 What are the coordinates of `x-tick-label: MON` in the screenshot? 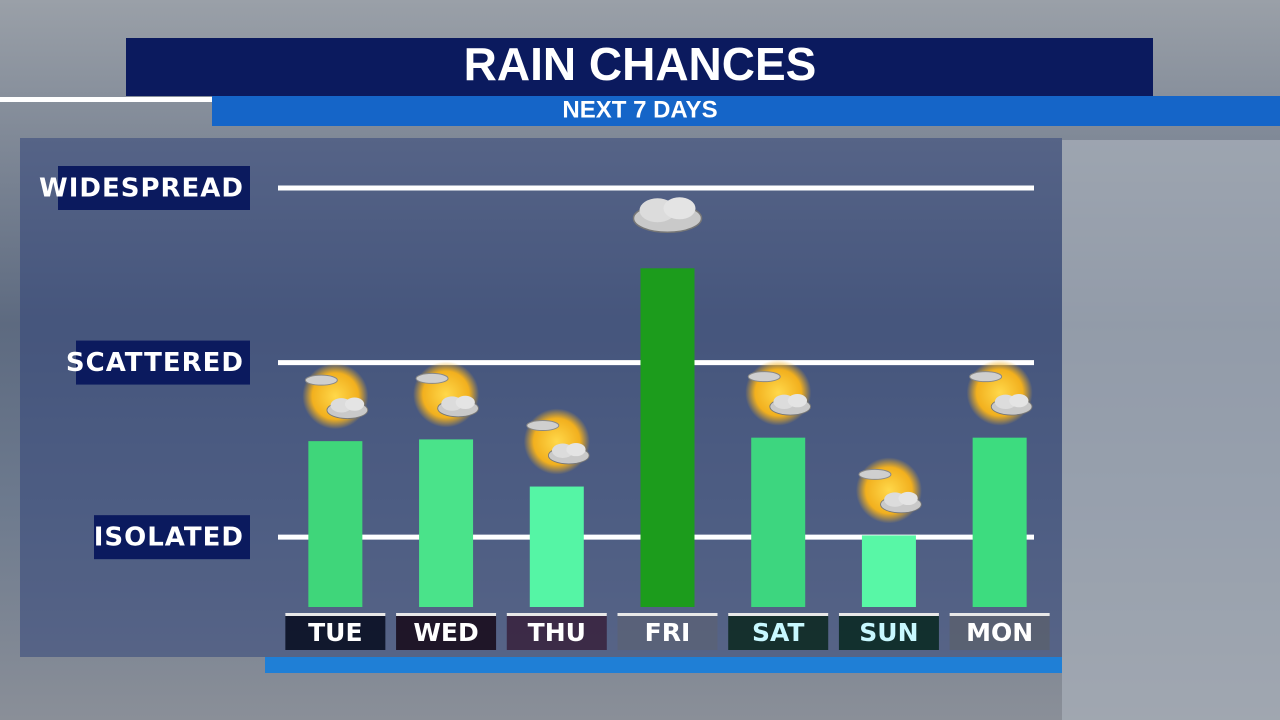 It's located at (999, 632).